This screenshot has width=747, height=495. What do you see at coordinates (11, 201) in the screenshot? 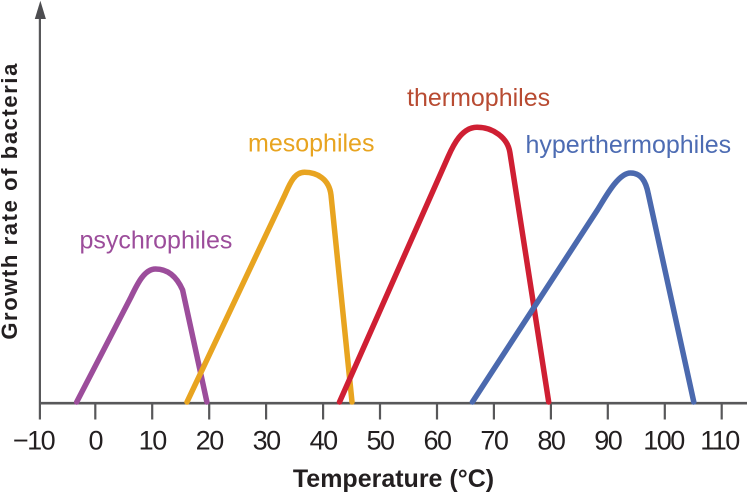
I see `svg-text: Growth rate of bacteria` at bounding box center [11, 201].